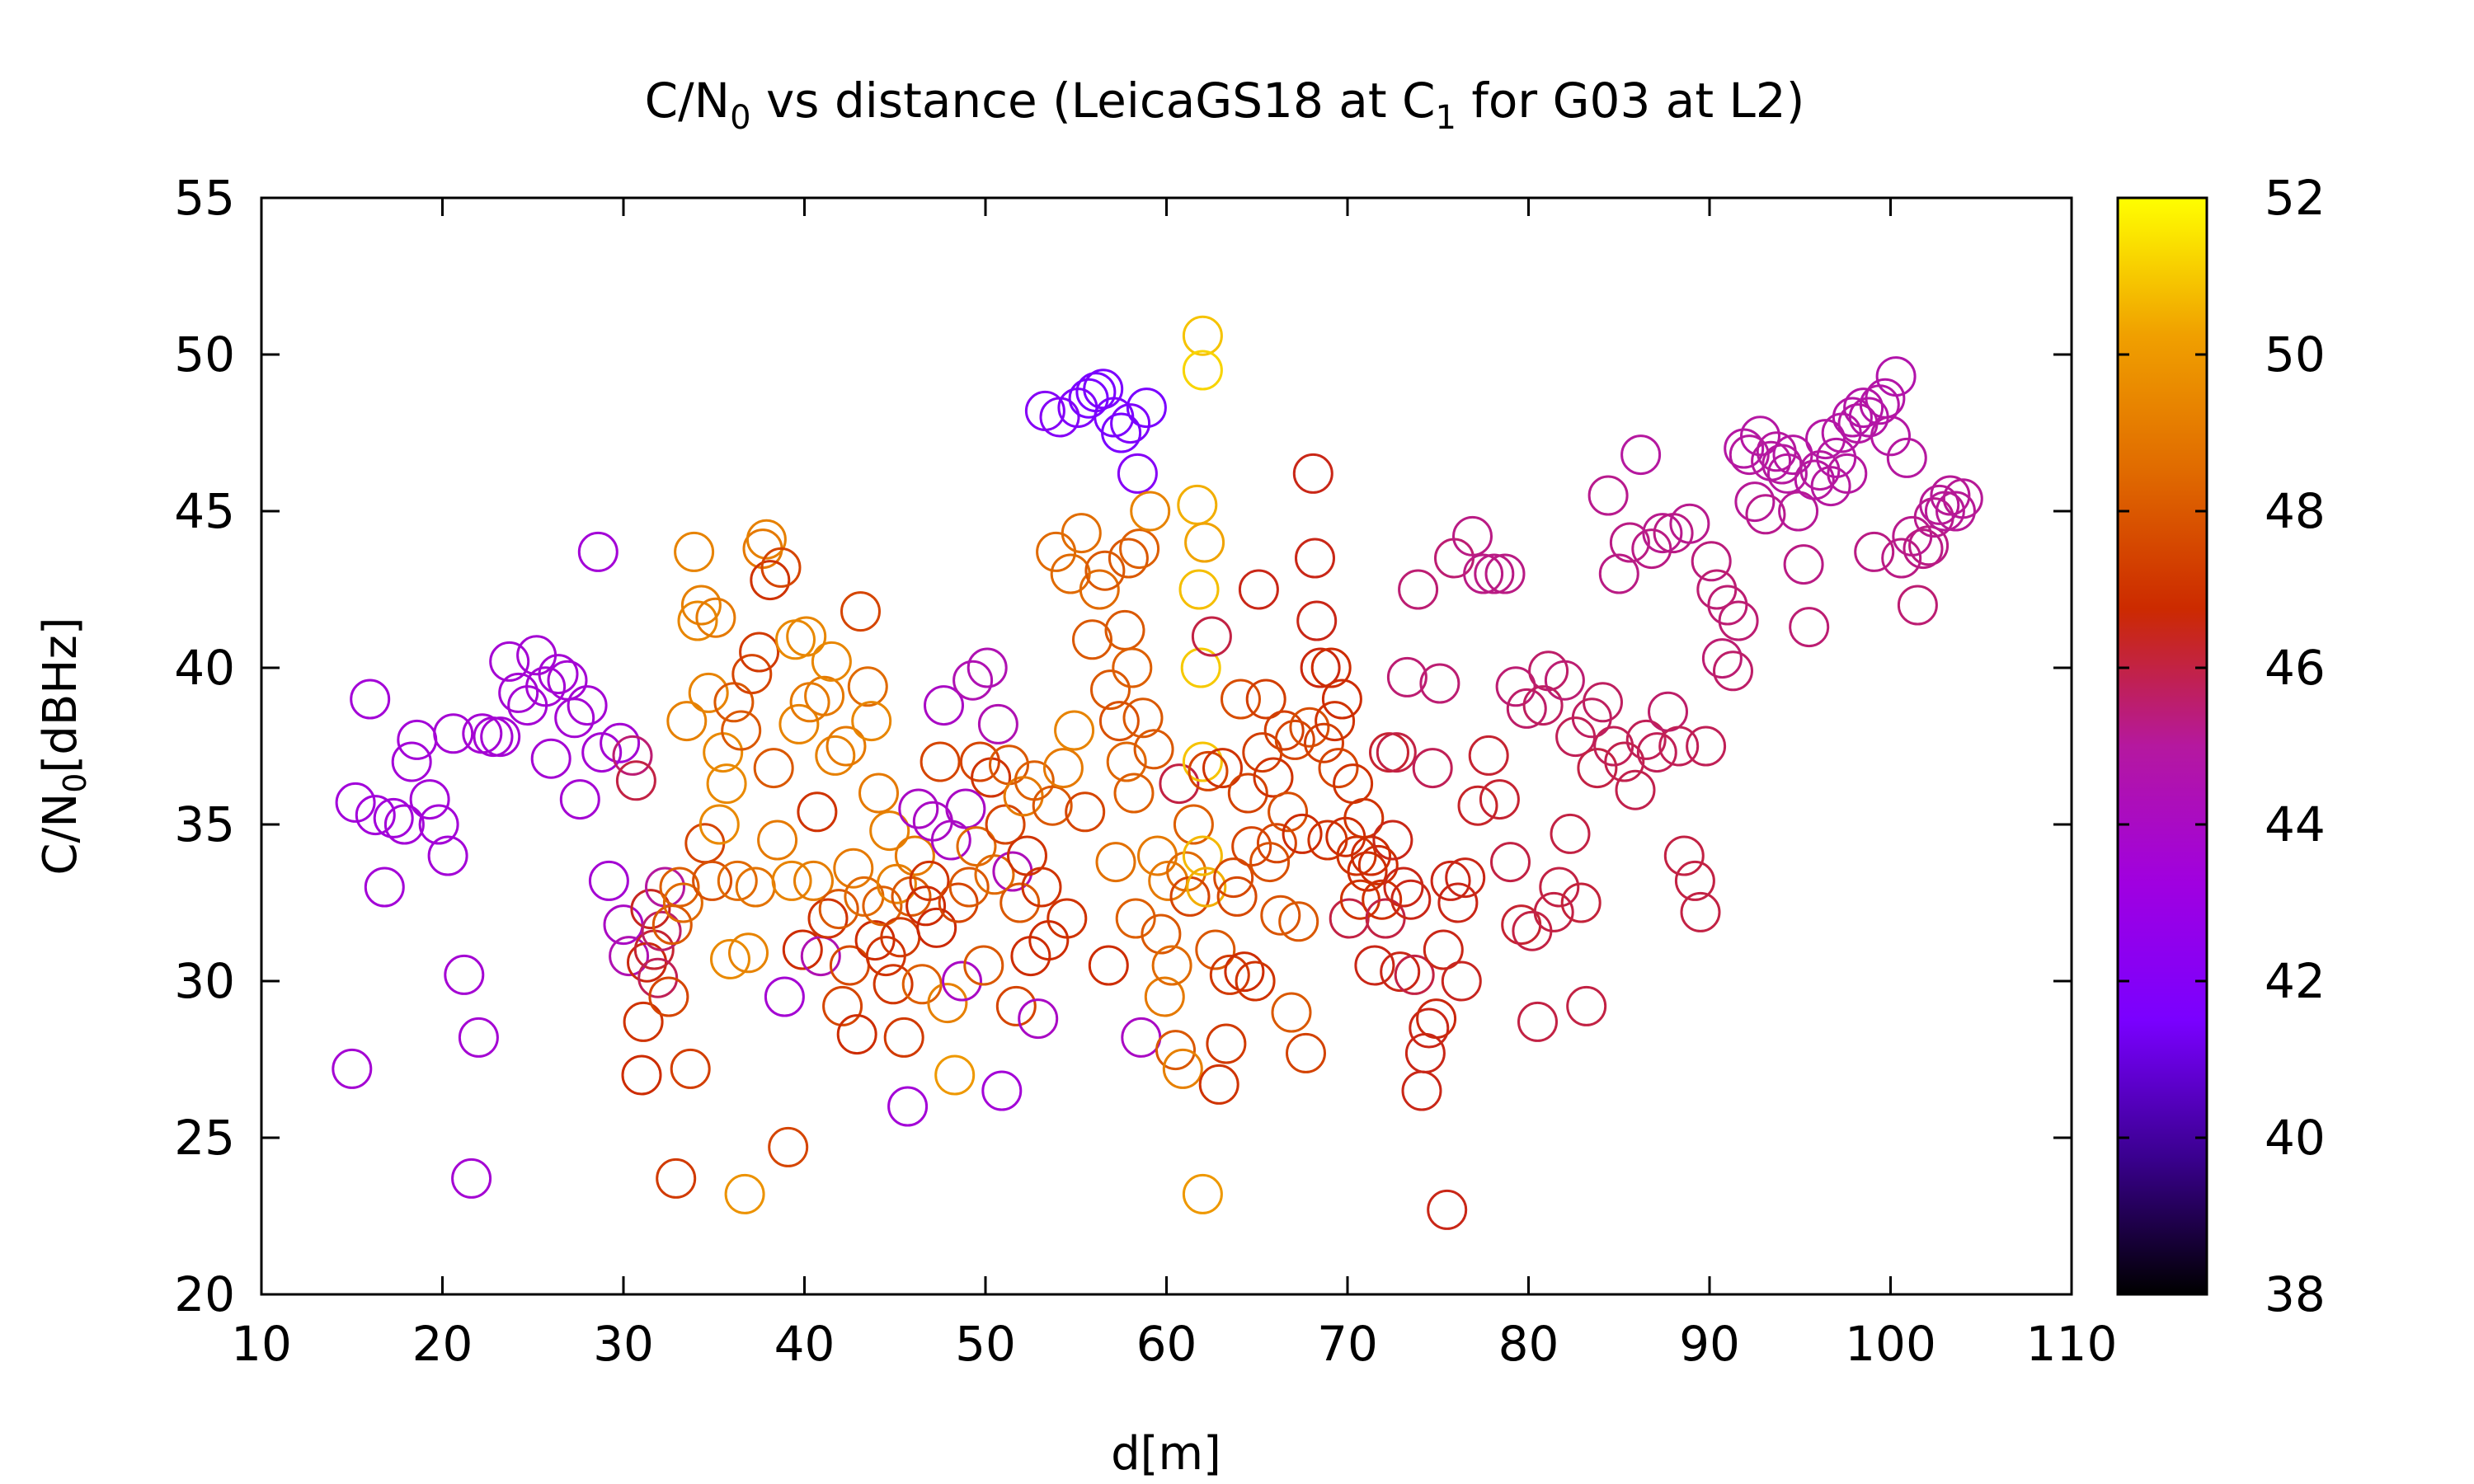  I want to click on x-tick-label: 40, so click(804, 1344).